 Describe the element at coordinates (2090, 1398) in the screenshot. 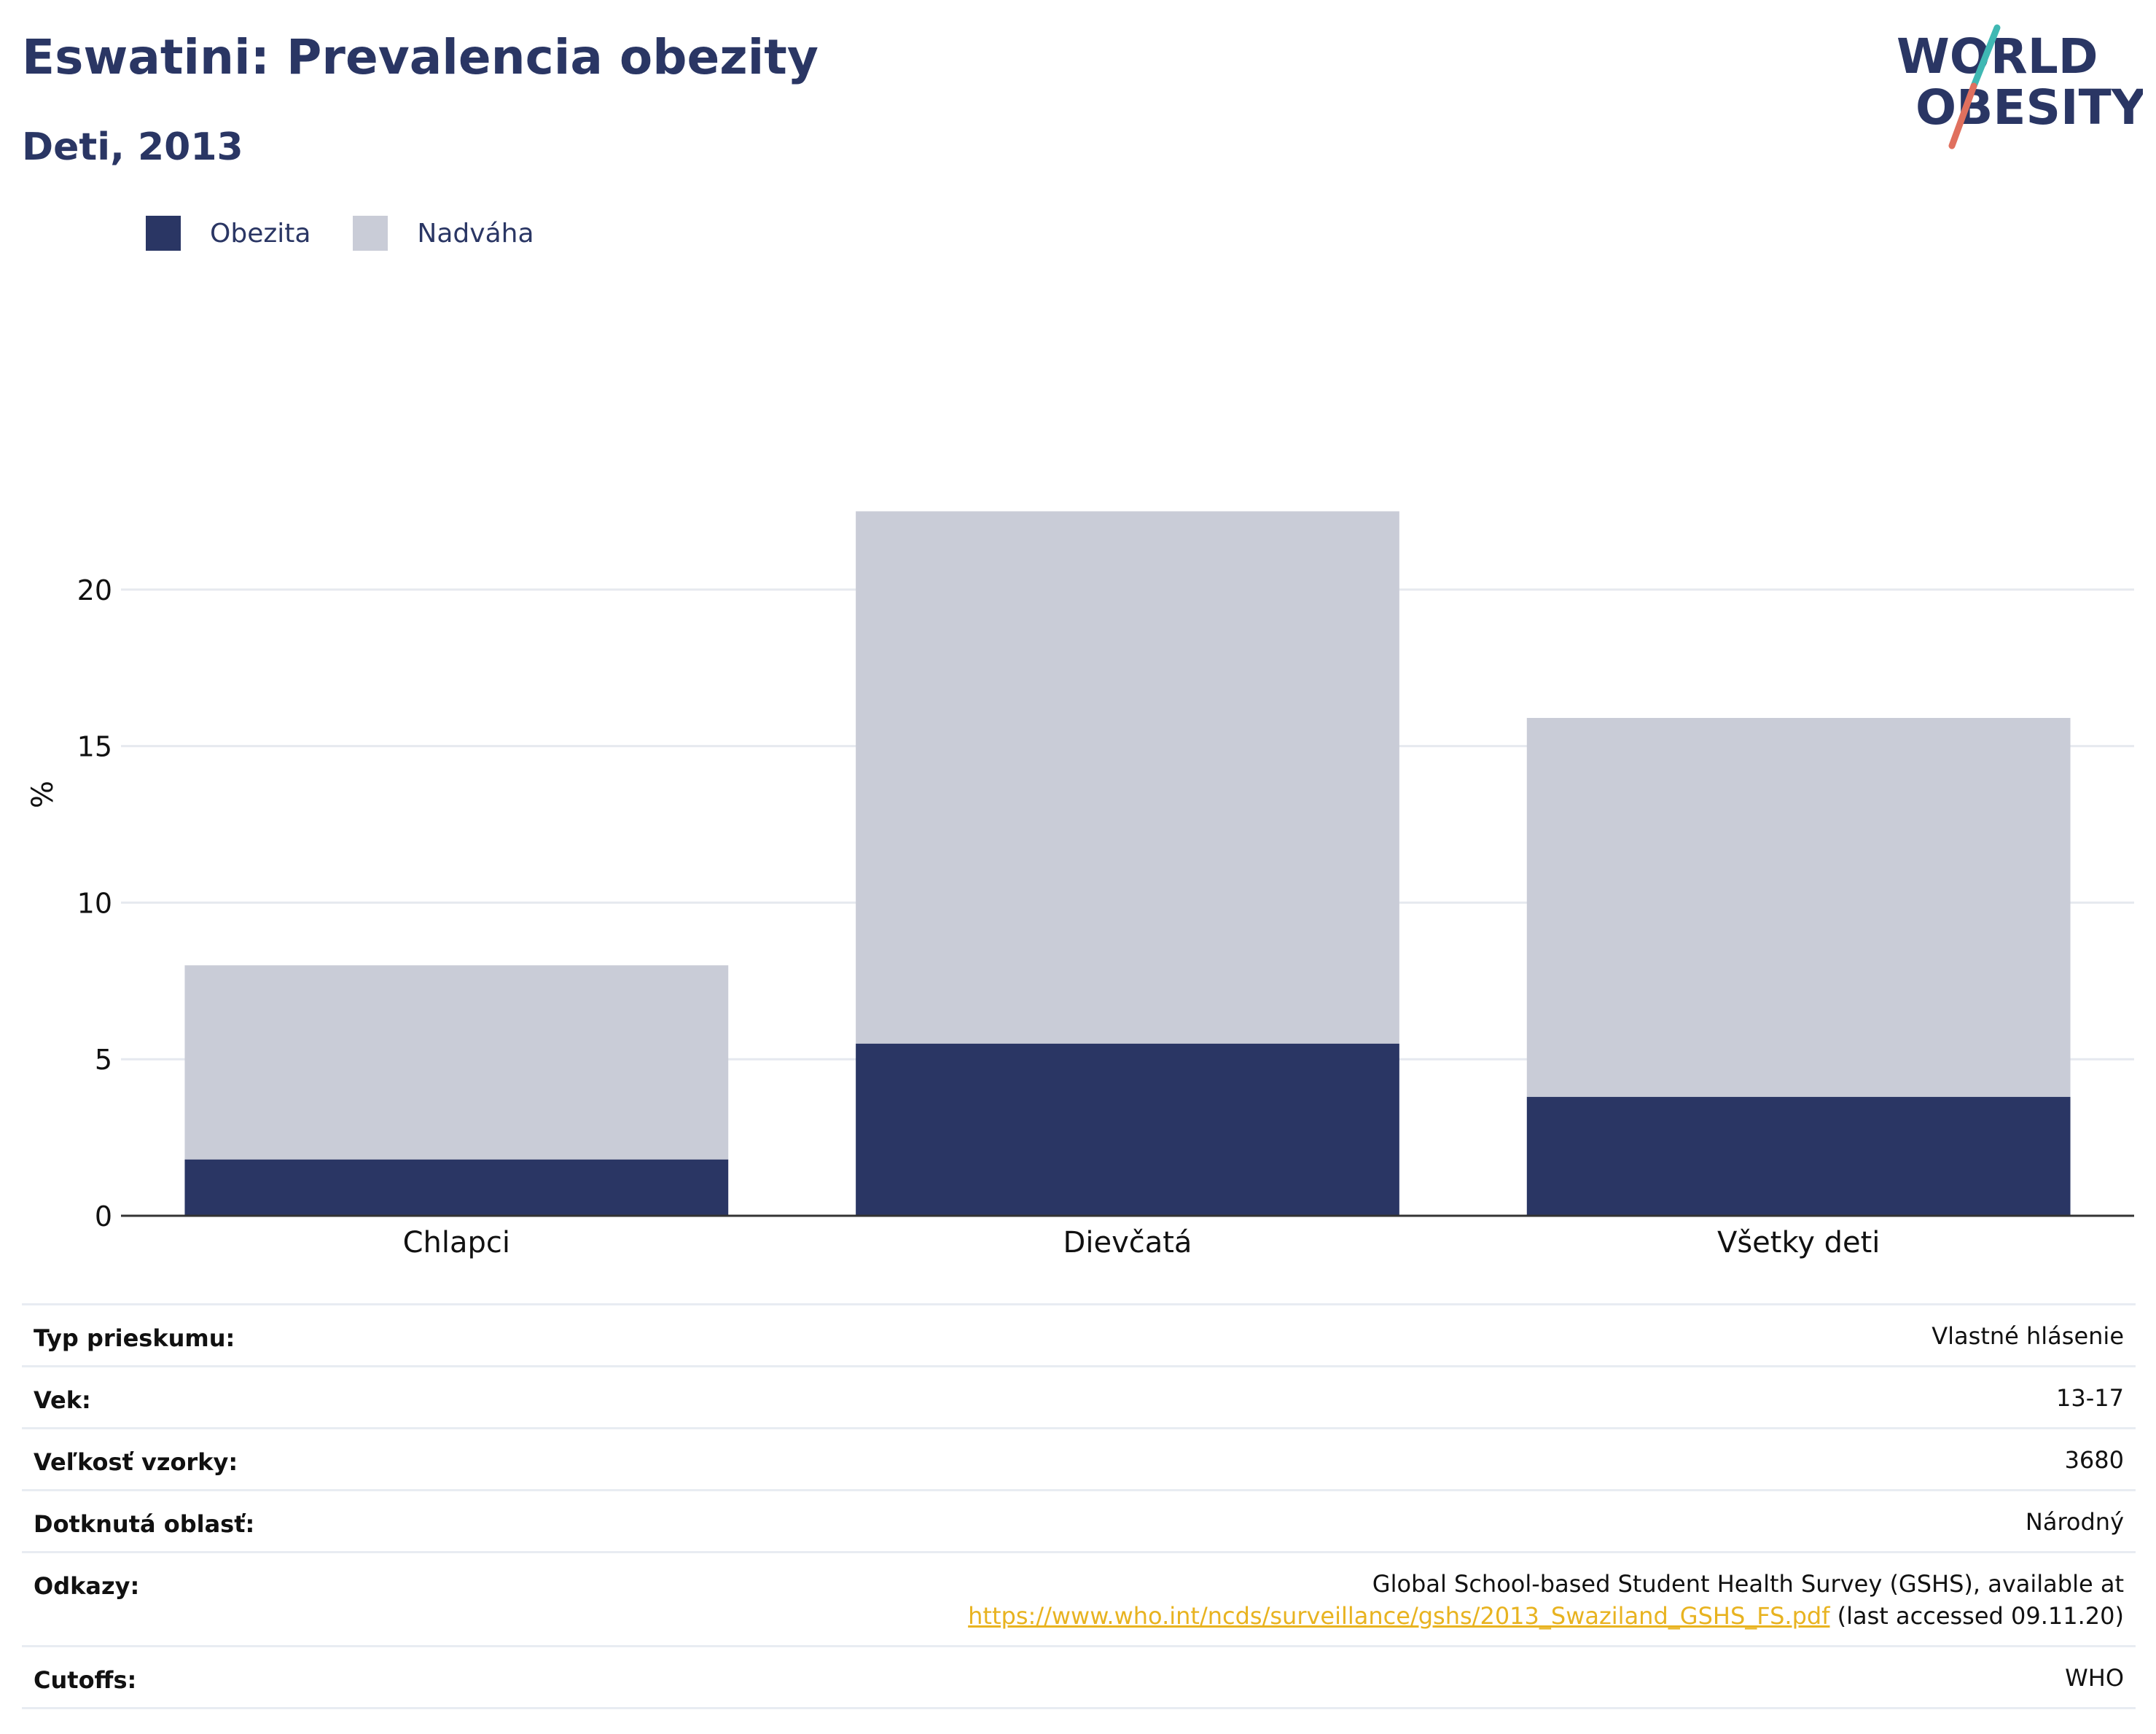

I see `meta-value-age: 13-17` at that location.